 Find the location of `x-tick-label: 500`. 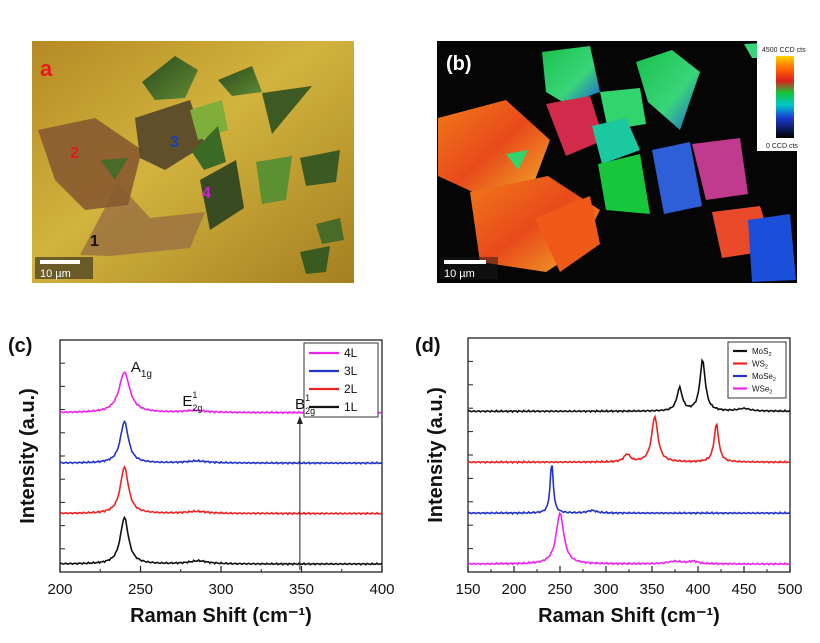

x-tick-label: 500 is located at coordinates (789, 589).